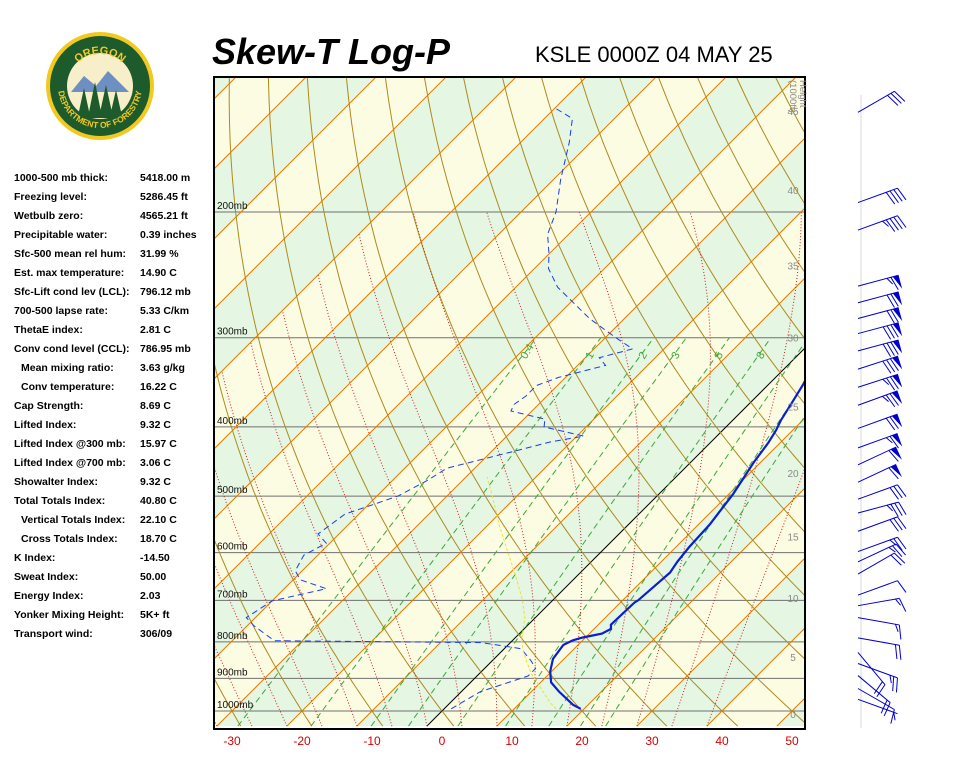 The height and width of the screenshot is (768, 960). Describe the element at coordinates (155, 615) in the screenshot. I see `index-value: 5K+ ft` at that location.